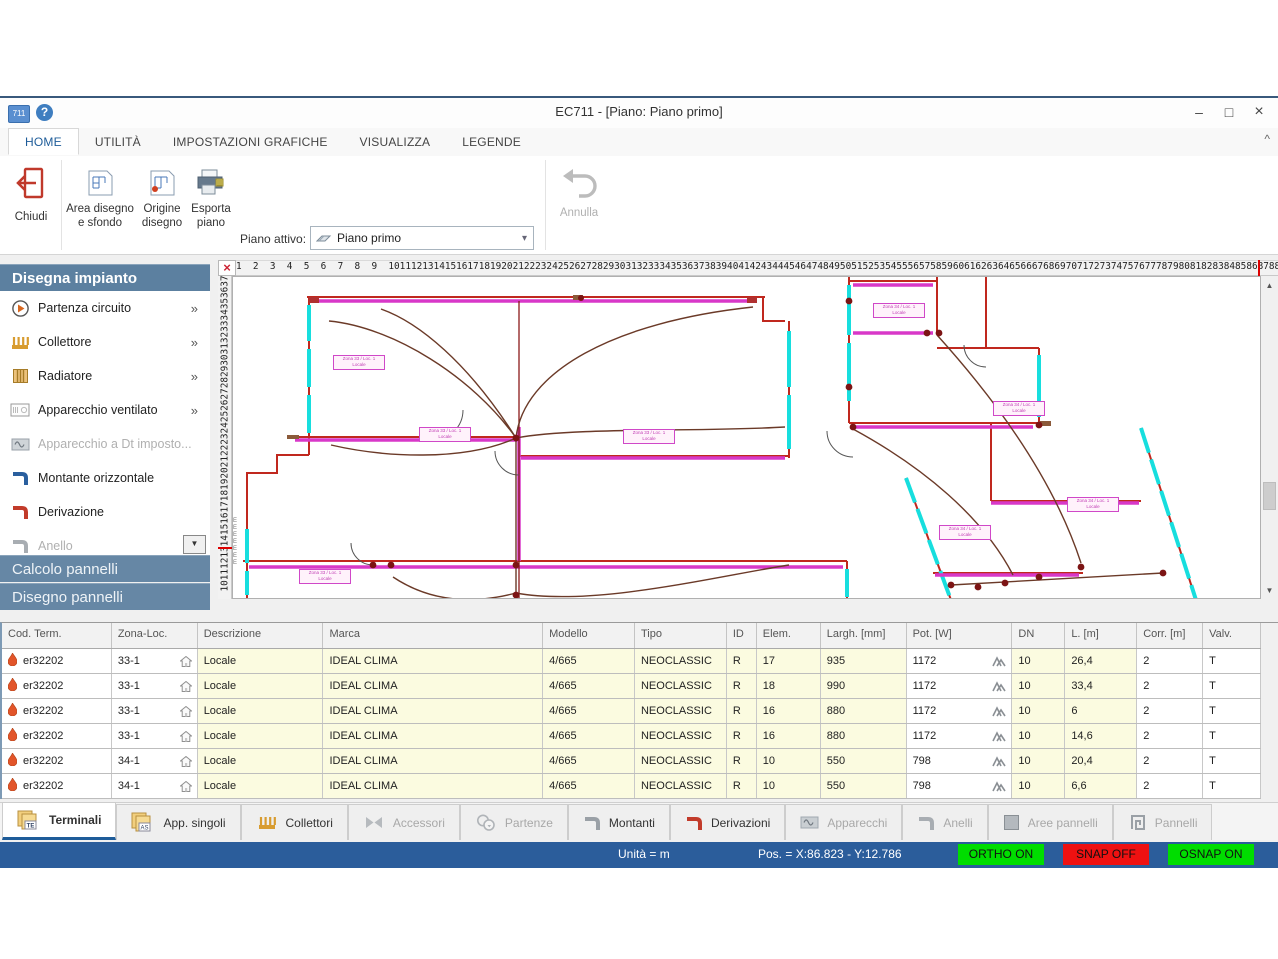 Image resolution: width=1278 pixels, height=959 pixels. I want to click on close-button: ×, so click(1259, 111).